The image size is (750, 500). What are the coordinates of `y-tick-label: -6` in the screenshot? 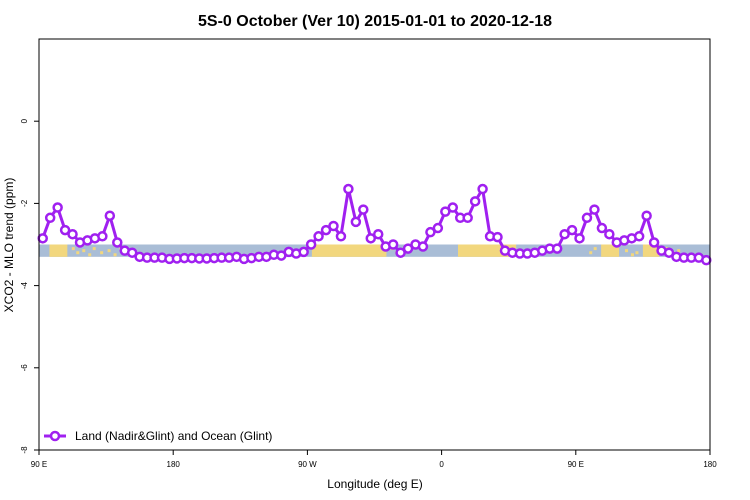 It's located at (24, 368).